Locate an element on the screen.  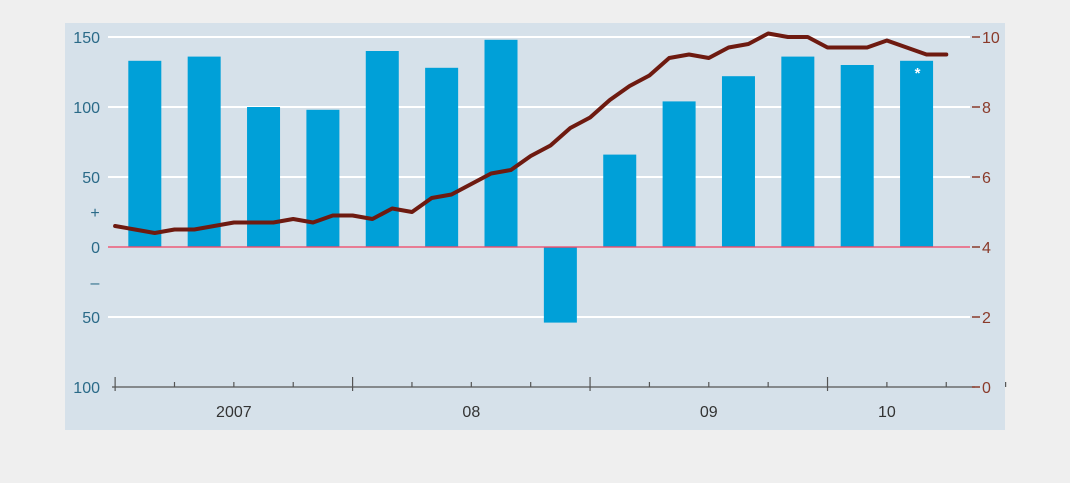
left-axis-tick-label: 0 is located at coordinates (95, 248).